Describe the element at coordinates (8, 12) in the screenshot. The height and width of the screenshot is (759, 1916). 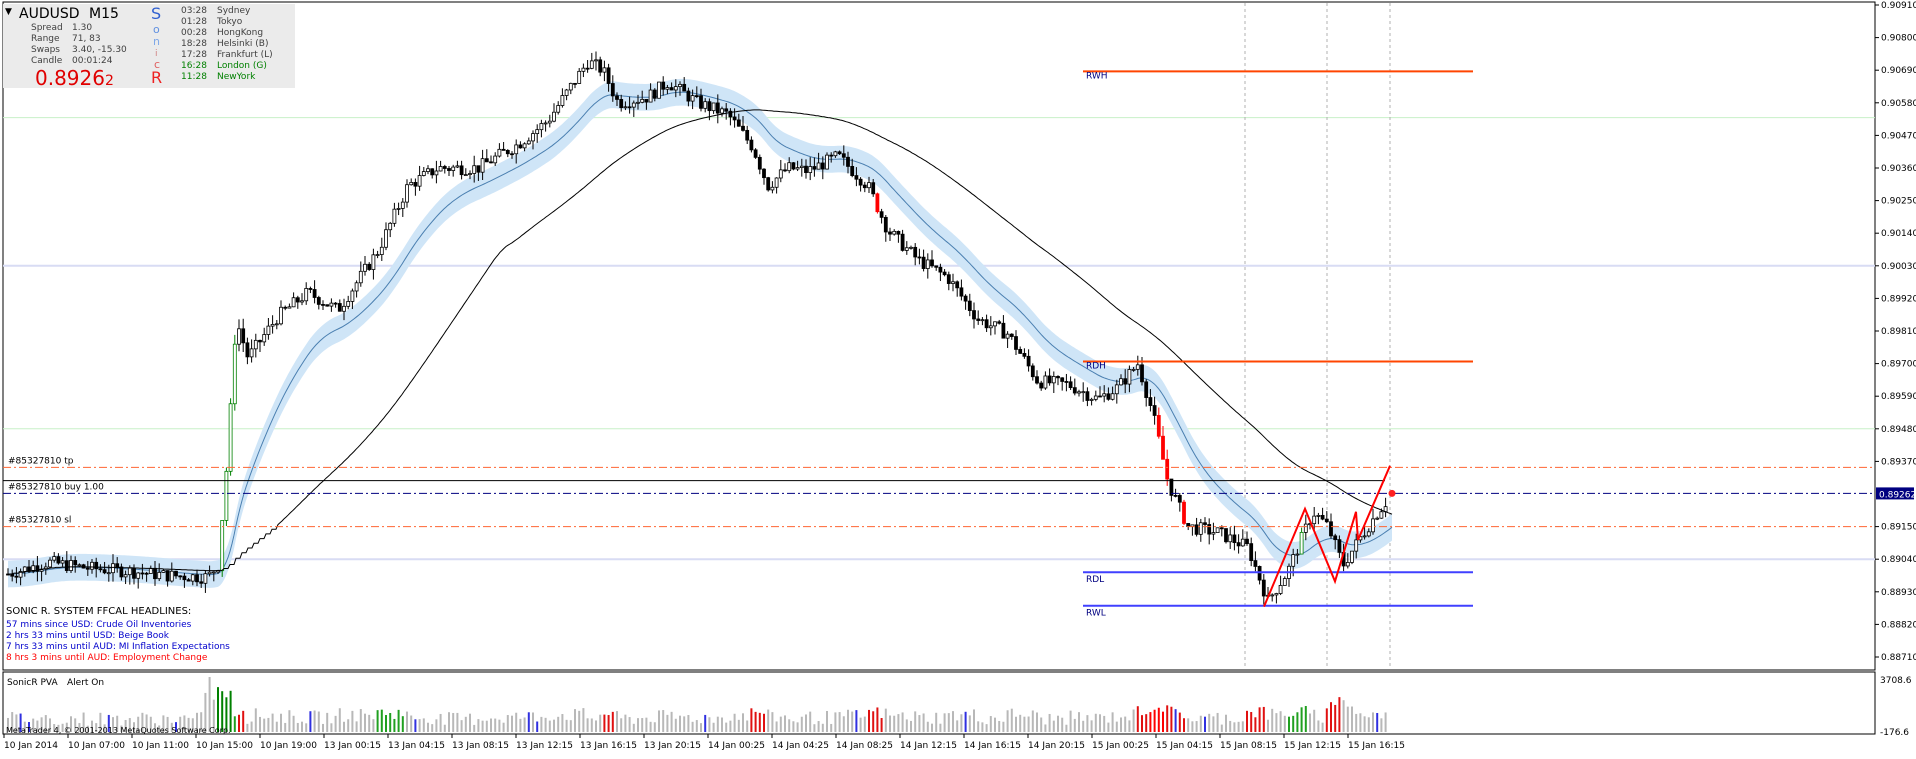
I see `dropdown-triangle-icon: ▼` at that location.